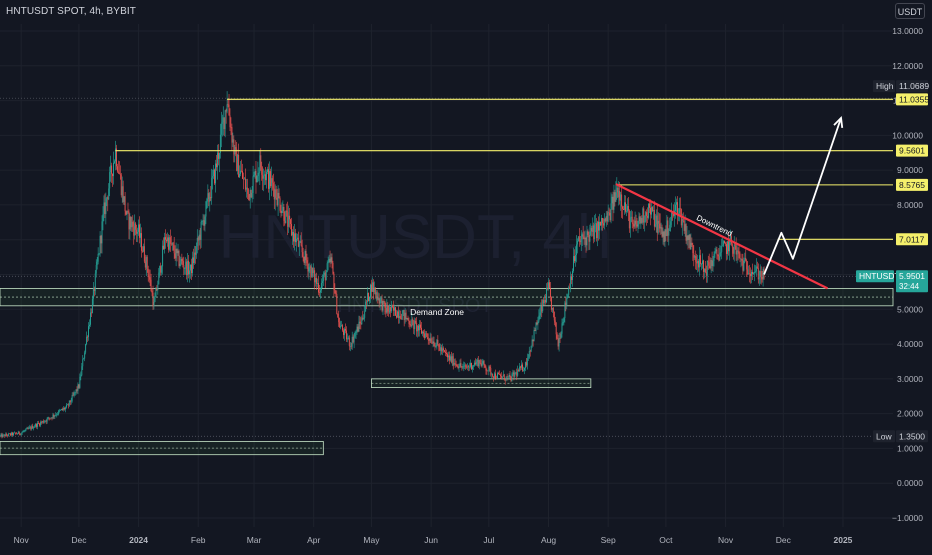 The width and height of the screenshot is (932, 555). I want to click on currency-button: USDT, so click(910, 11).